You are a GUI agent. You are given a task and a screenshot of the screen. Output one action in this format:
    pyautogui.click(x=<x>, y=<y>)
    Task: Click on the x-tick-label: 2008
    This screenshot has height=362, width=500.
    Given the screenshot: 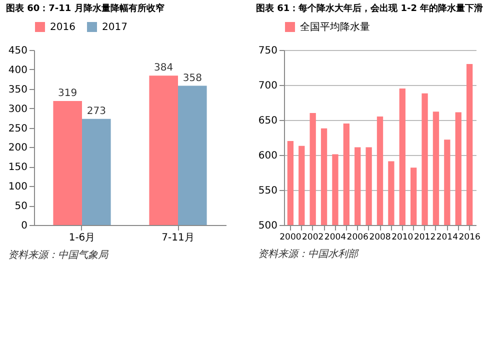 What is the action you would take?
    pyautogui.click(x=380, y=237)
    